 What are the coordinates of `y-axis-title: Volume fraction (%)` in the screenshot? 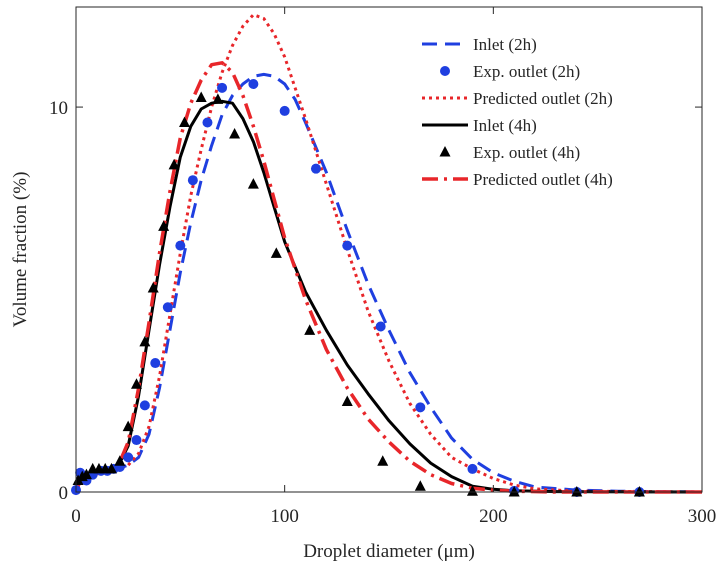 It's located at (20, 250).